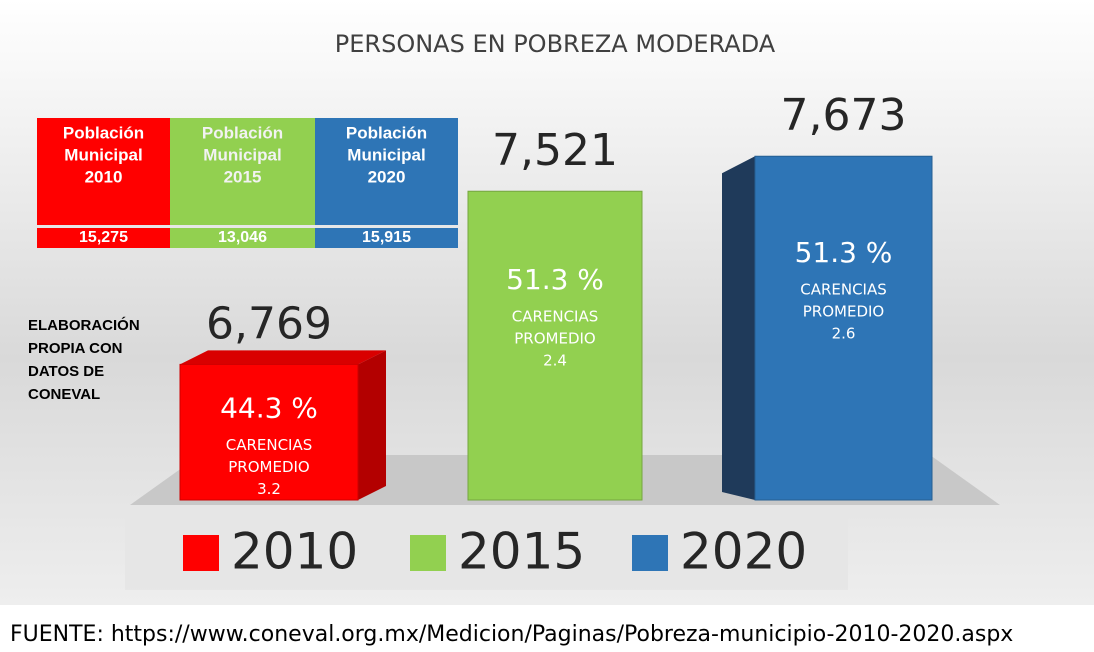  What do you see at coordinates (555, 44) in the screenshot?
I see `chart-title: PERSONAS EN POBREZA MODERADA` at bounding box center [555, 44].